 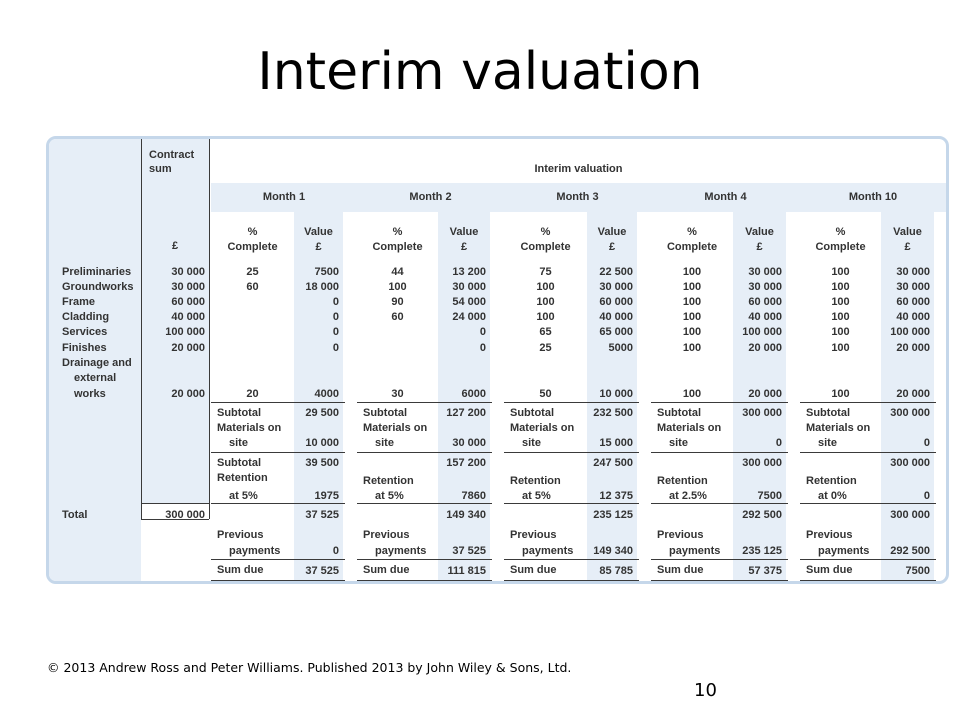 What do you see at coordinates (175, 519) in the screenshot?
I see `total-bottom-rule` at bounding box center [175, 519].